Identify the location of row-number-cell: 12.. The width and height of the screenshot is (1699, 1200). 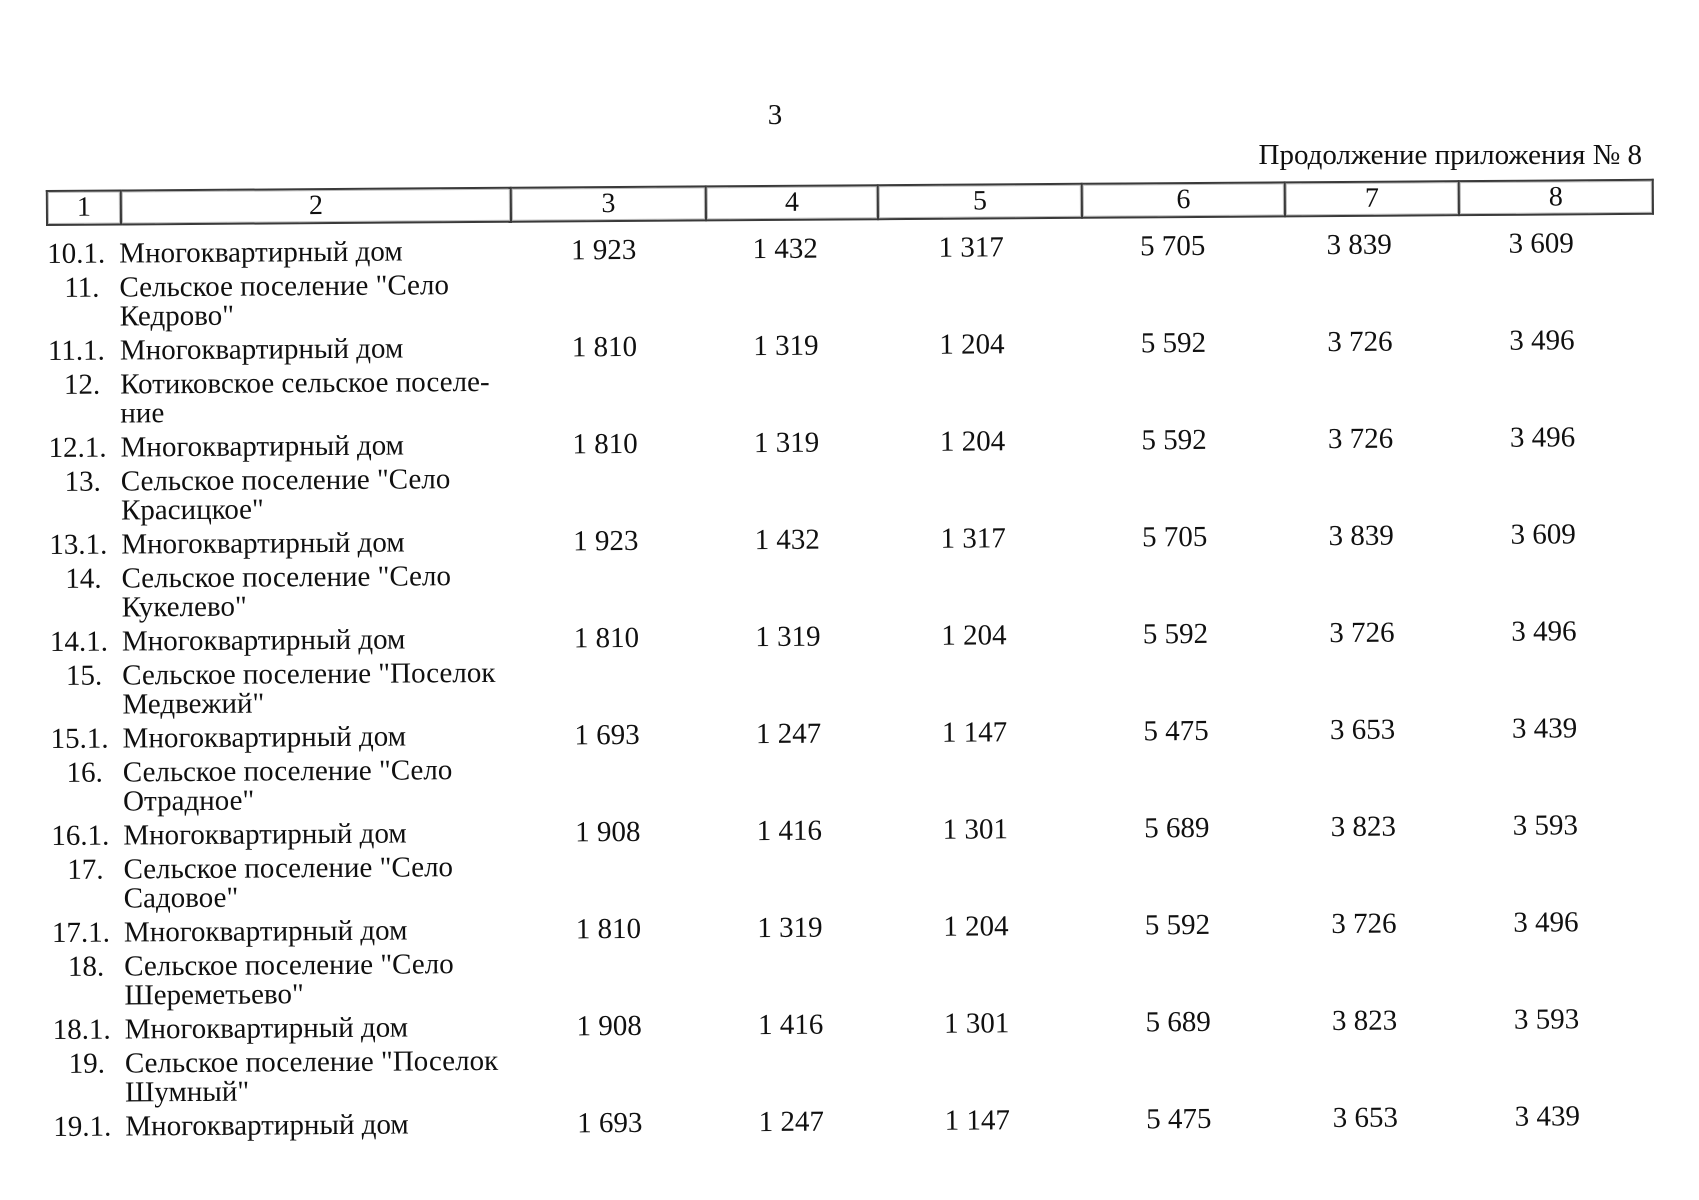
(82, 384).